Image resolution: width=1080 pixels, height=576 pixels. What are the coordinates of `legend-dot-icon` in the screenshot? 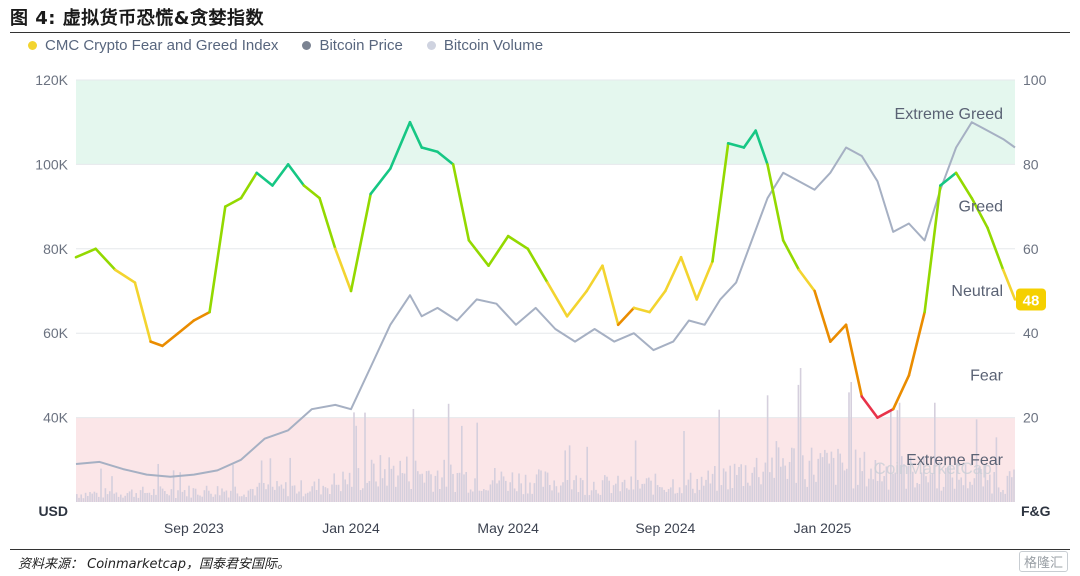 It's located at (32, 45).